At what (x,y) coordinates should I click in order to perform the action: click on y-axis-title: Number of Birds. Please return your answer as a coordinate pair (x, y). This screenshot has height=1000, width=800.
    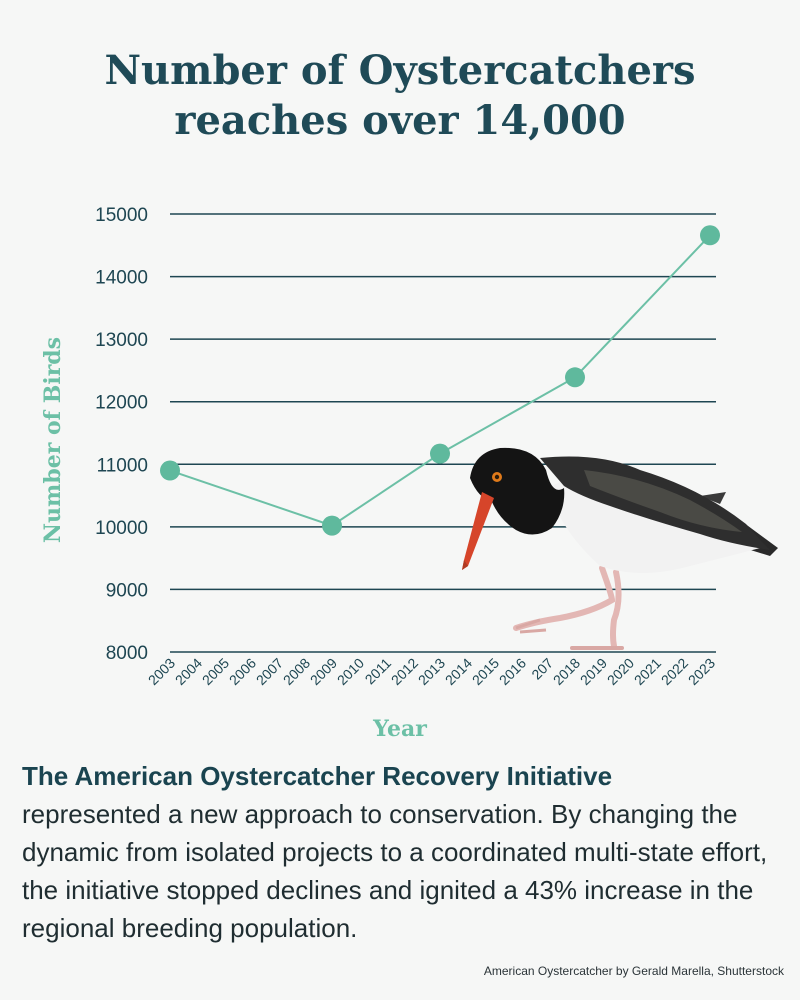
    Looking at the image, I should click on (53, 440).